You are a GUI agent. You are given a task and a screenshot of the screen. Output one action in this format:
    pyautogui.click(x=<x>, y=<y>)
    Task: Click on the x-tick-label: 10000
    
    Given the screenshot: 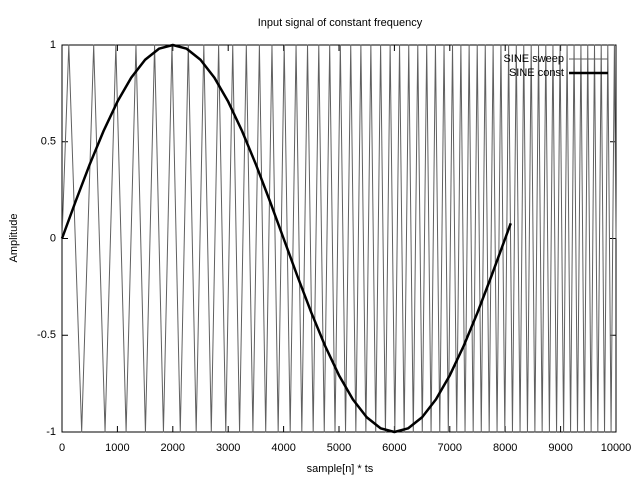 What is the action you would take?
    pyautogui.click(x=616, y=448)
    